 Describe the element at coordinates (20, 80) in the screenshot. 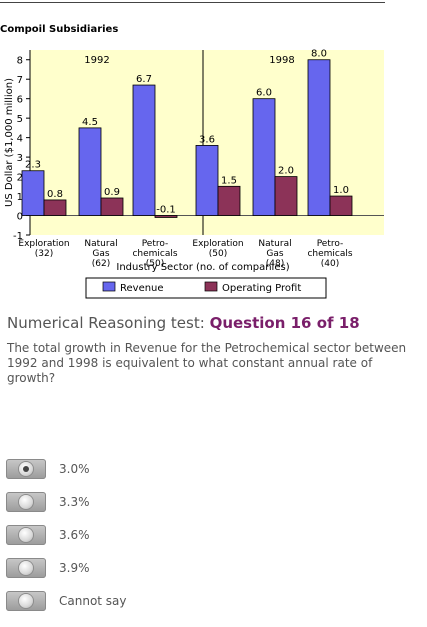

I see `y-tick-label: 7` at that location.